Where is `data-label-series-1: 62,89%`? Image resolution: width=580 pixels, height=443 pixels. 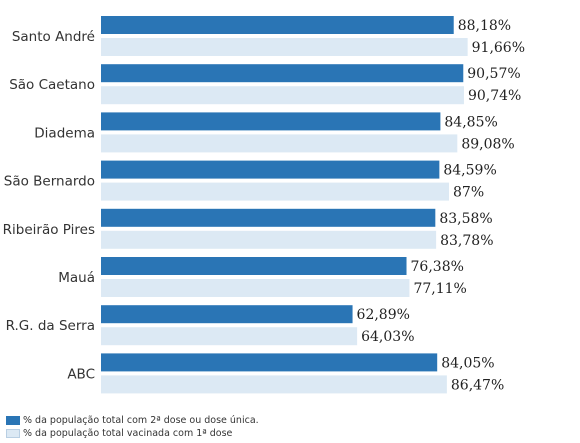
data-label-series-1: 62,89% is located at coordinates (383, 315).